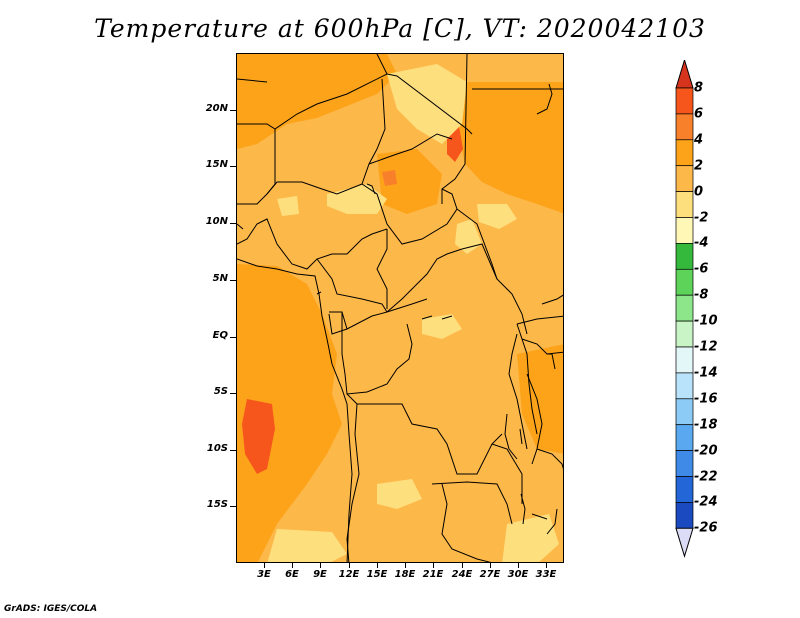 The width and height of the screenshot is (800, 618). I want to click on lat-label: EQ, so click(220, 335).